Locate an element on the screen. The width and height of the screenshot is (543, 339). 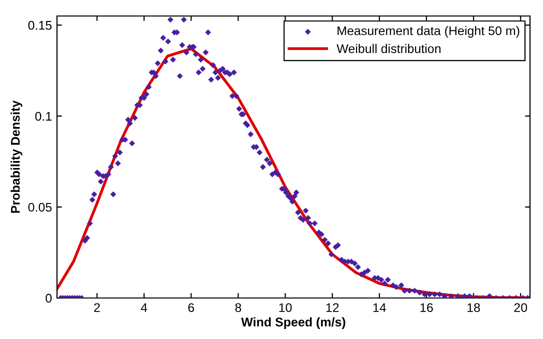
x-tick-label: 2 is located at coordinates (97, 307).